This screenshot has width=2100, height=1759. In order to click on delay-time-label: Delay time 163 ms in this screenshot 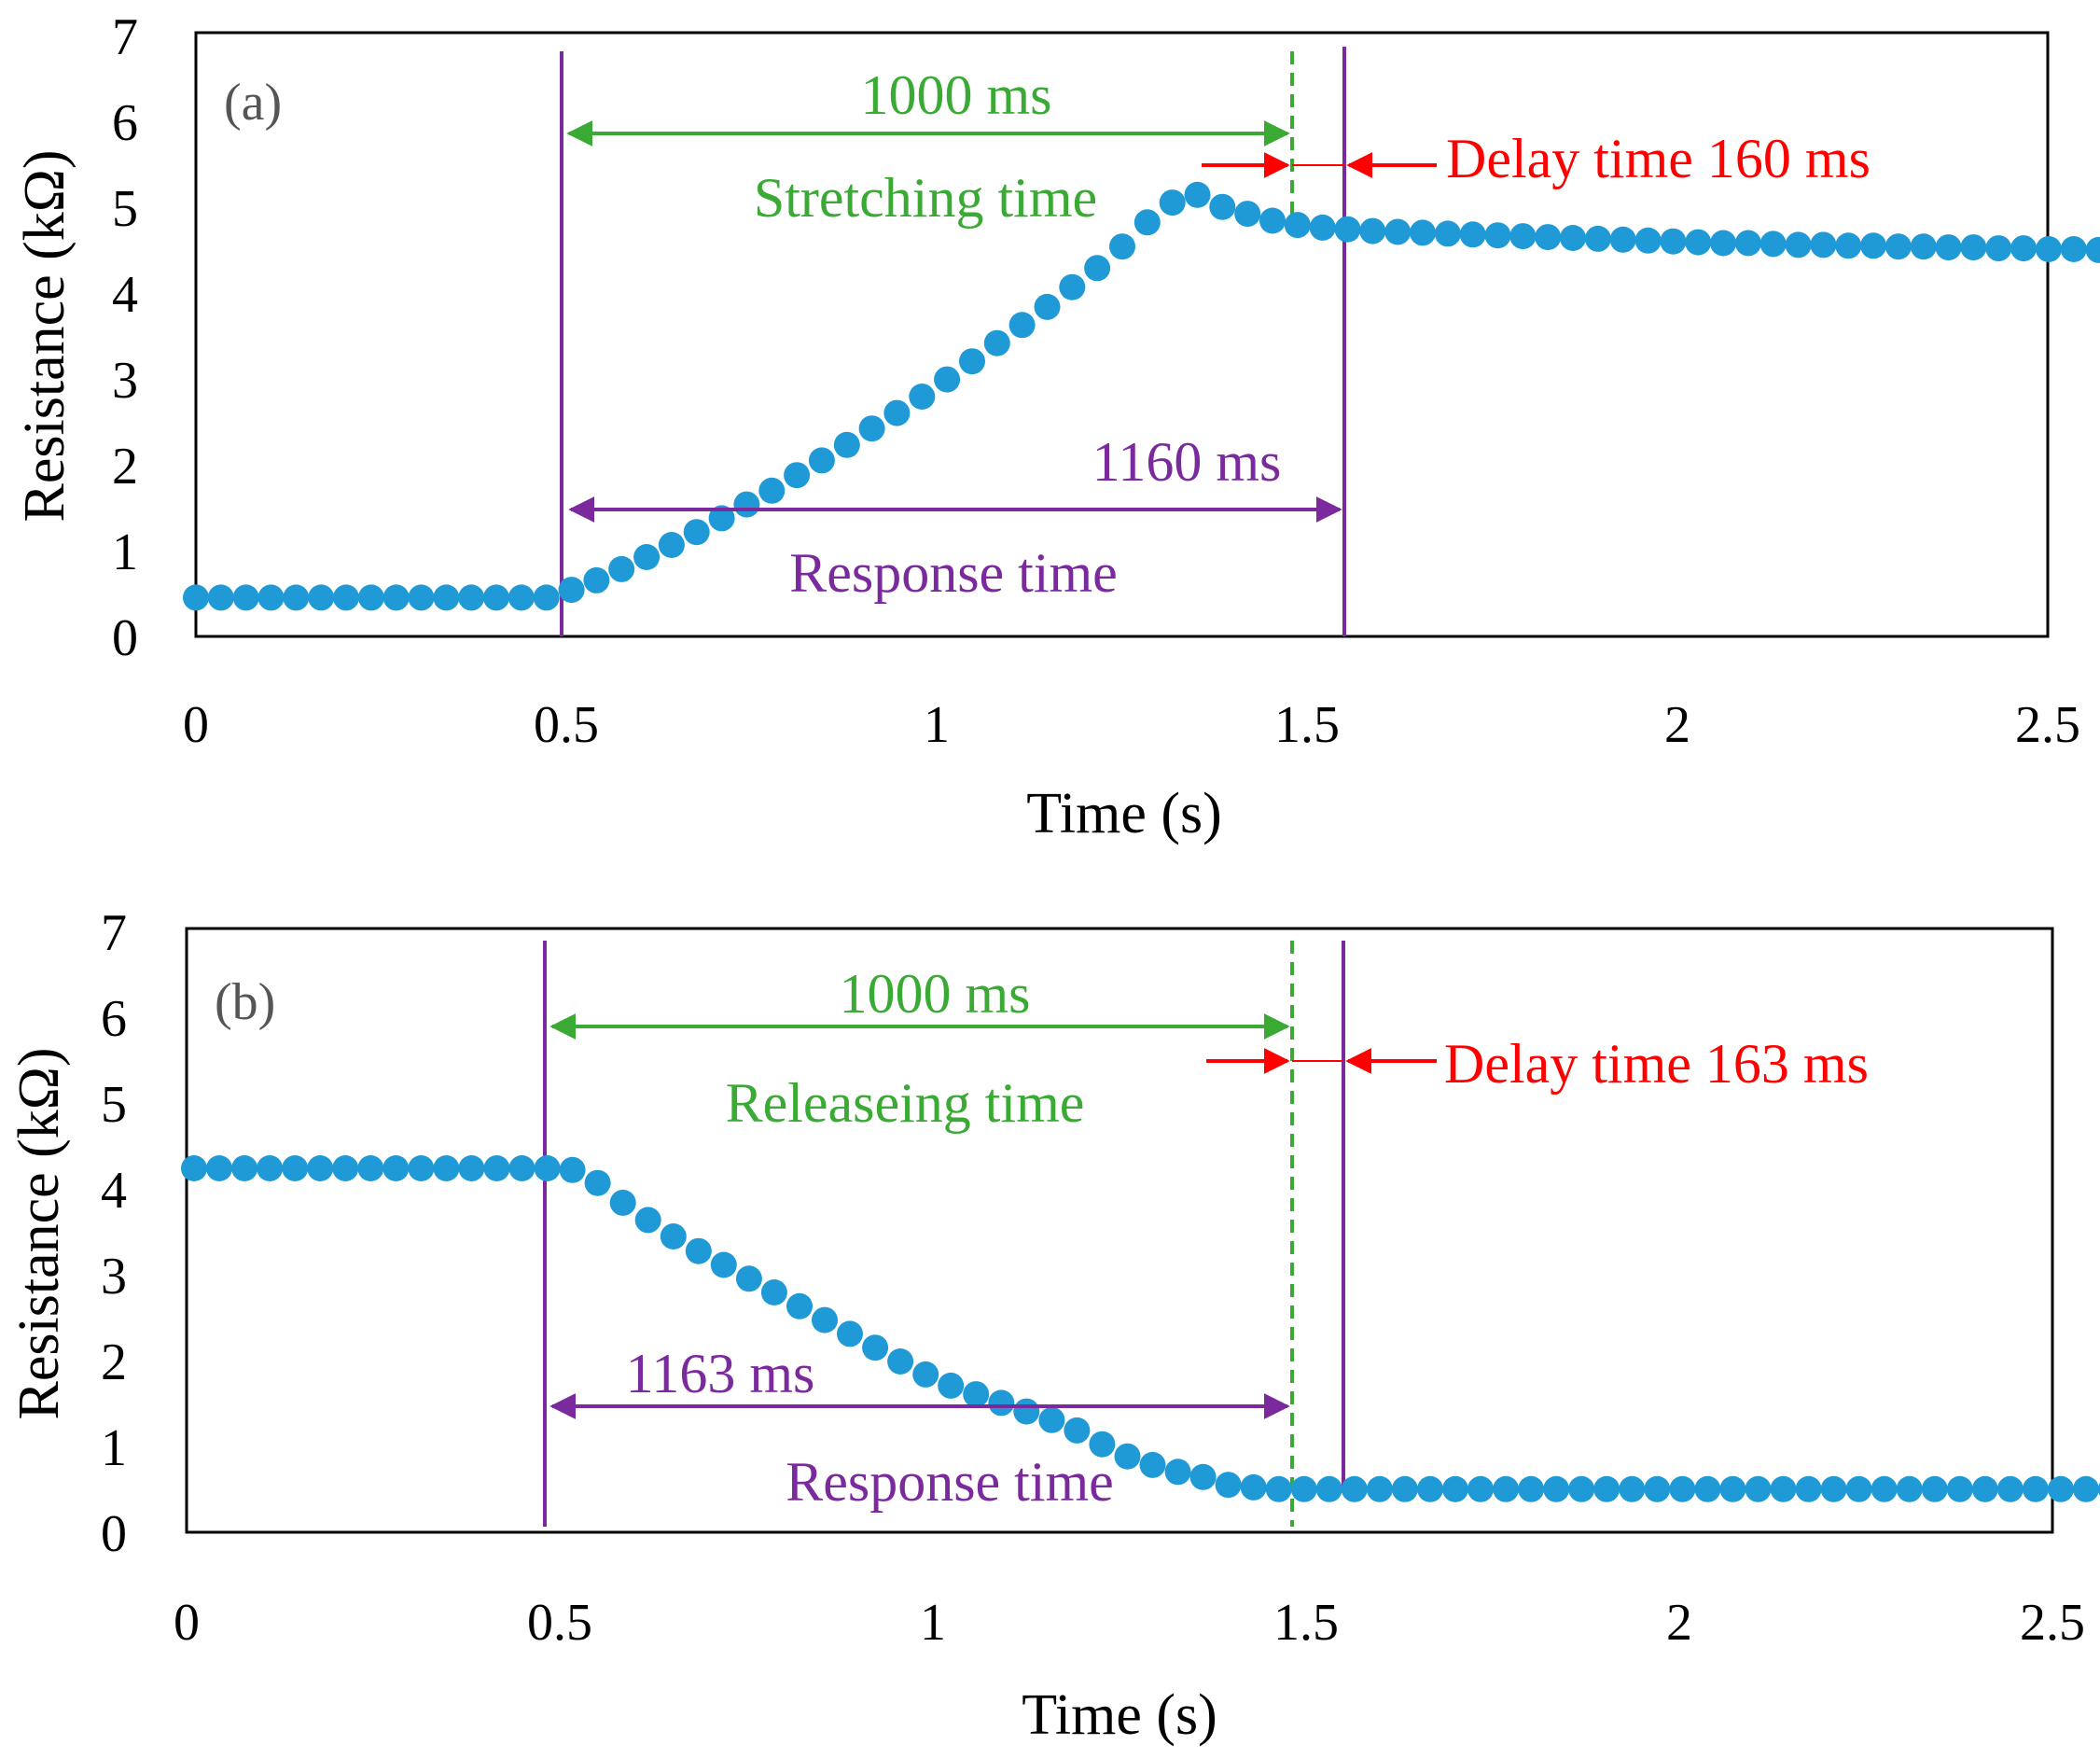, I will do `click(1656, 1064)`.